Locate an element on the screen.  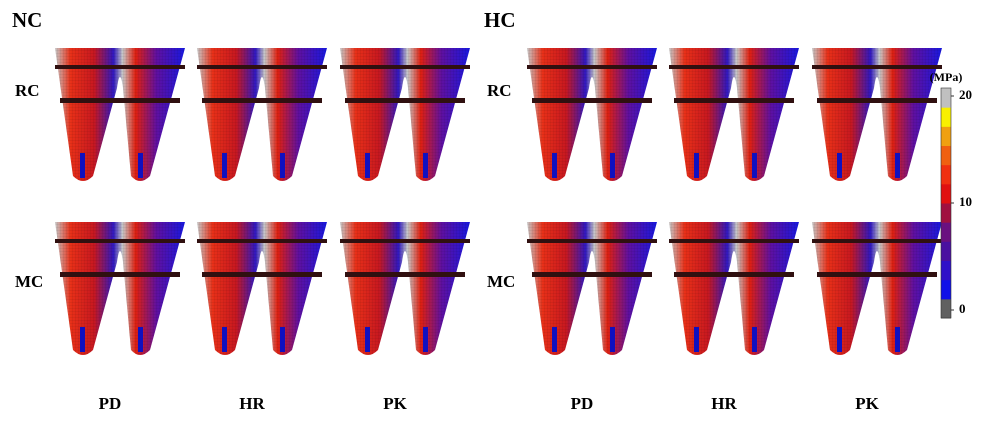
panel-title: HC is located at coordinates (500, 20).